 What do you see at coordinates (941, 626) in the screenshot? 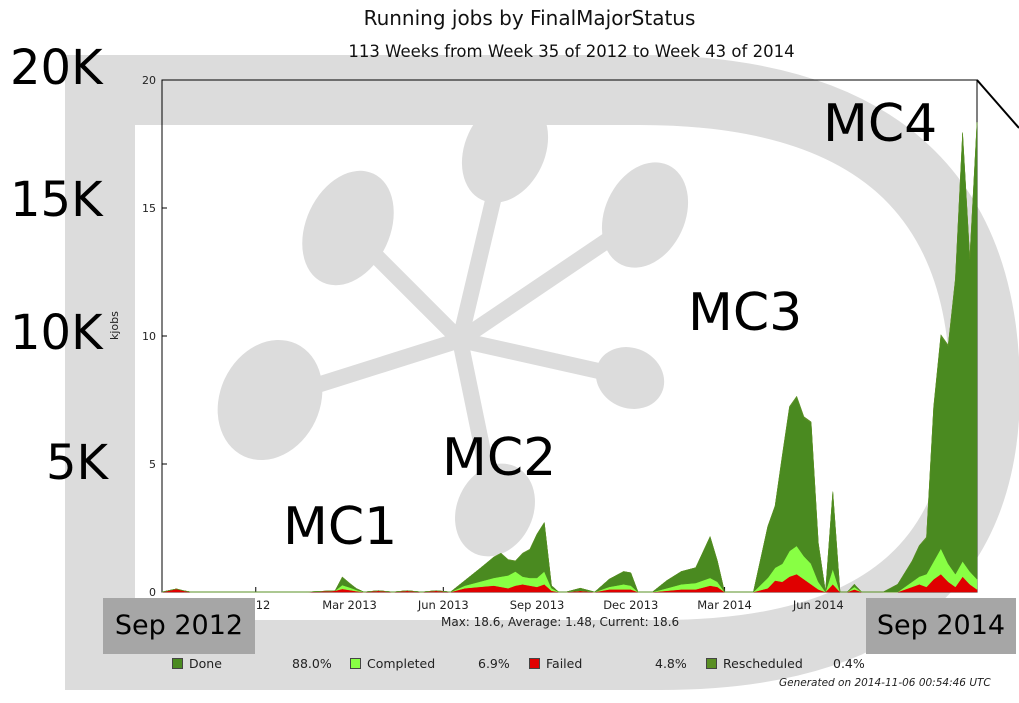
I see `date-box-right: Sep 2014` at bounding box center [941, 626].